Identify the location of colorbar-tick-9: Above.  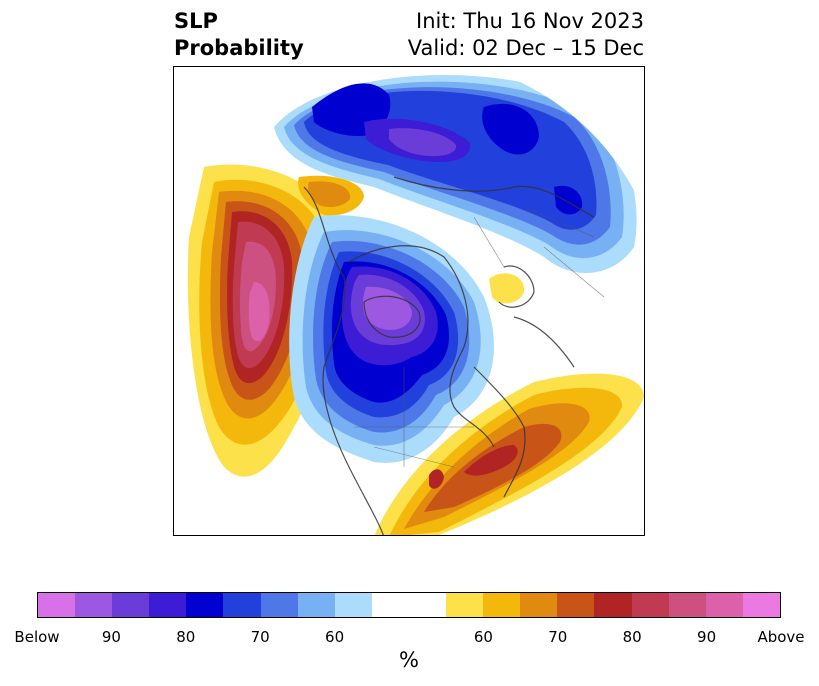
(781, 637).